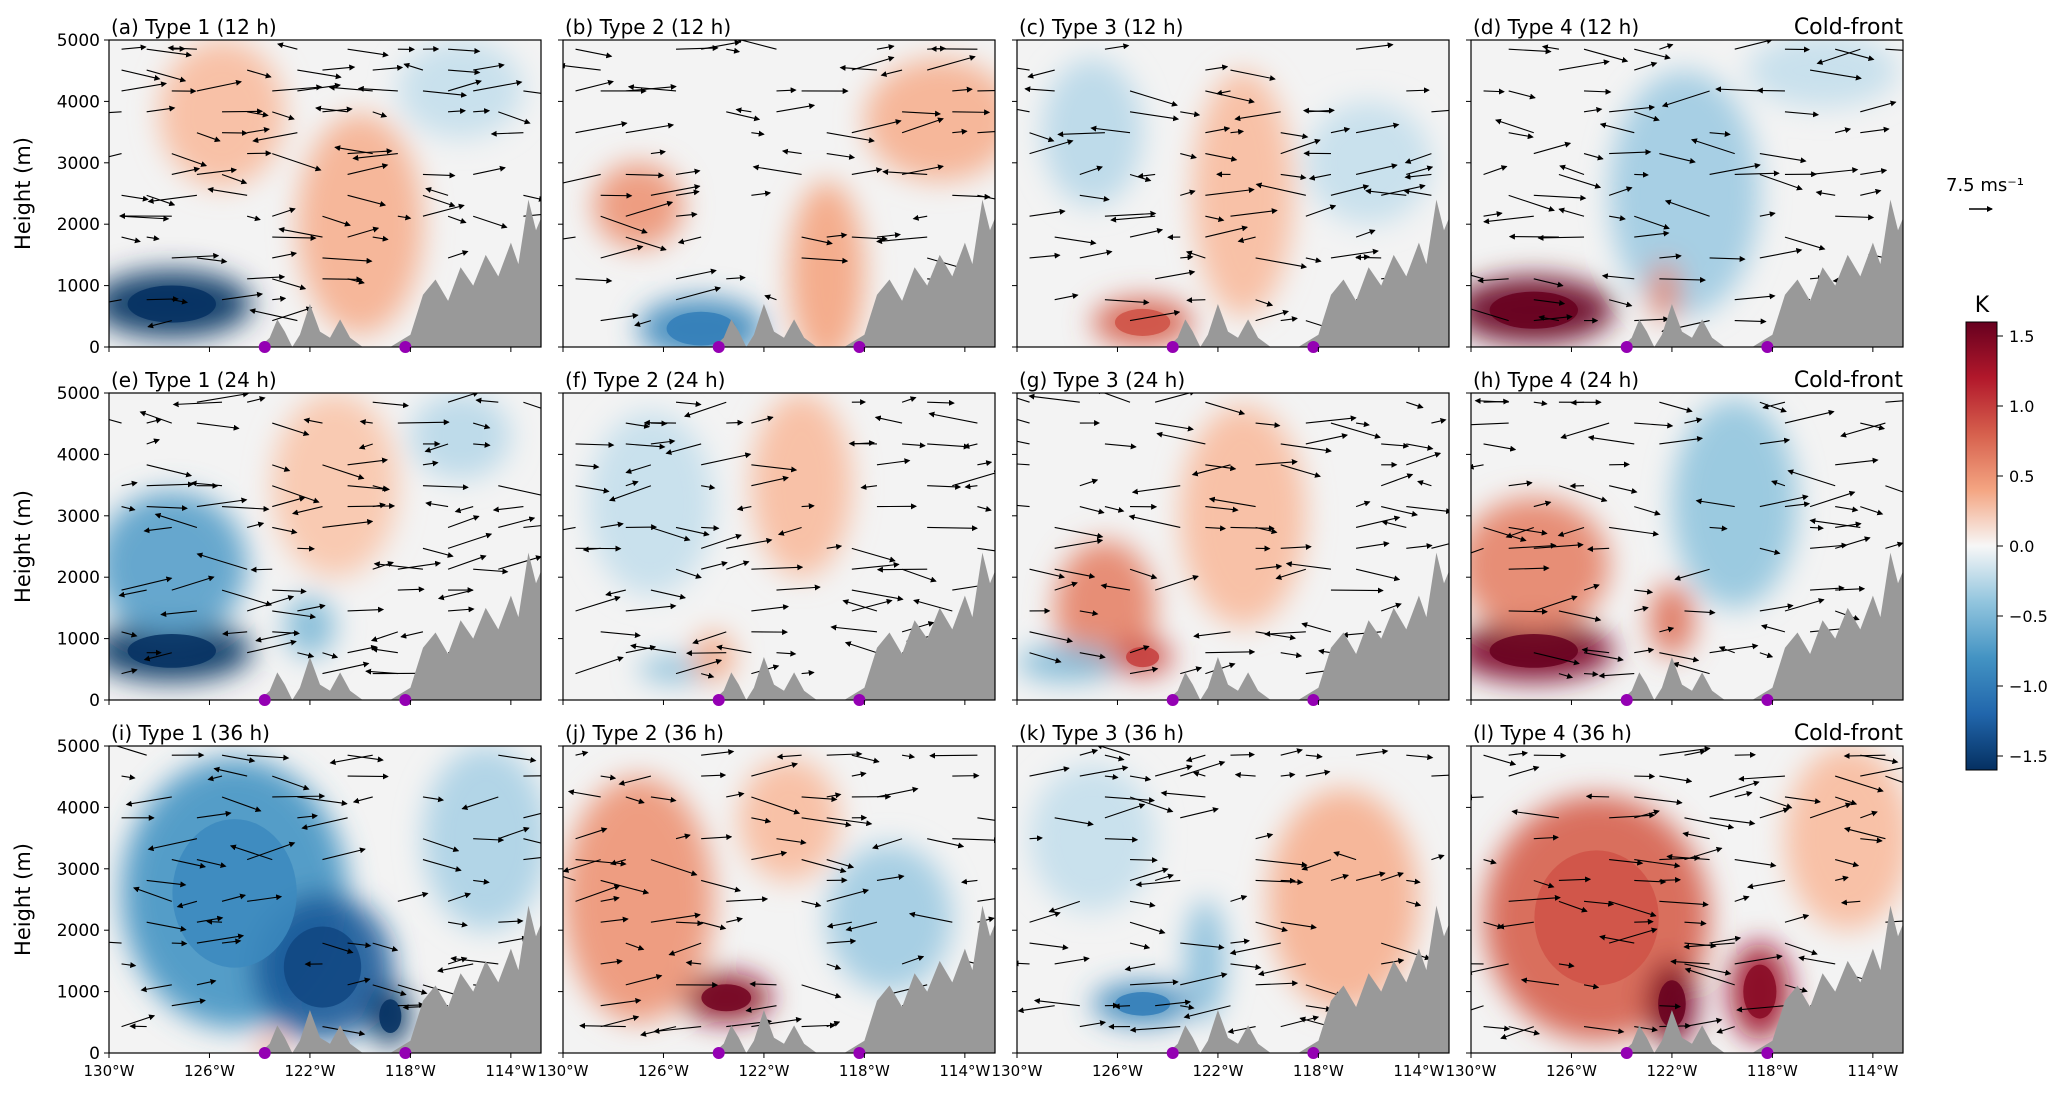  I want to click on panel-title: (i) Type 1 (36 h), so click(190, 733).